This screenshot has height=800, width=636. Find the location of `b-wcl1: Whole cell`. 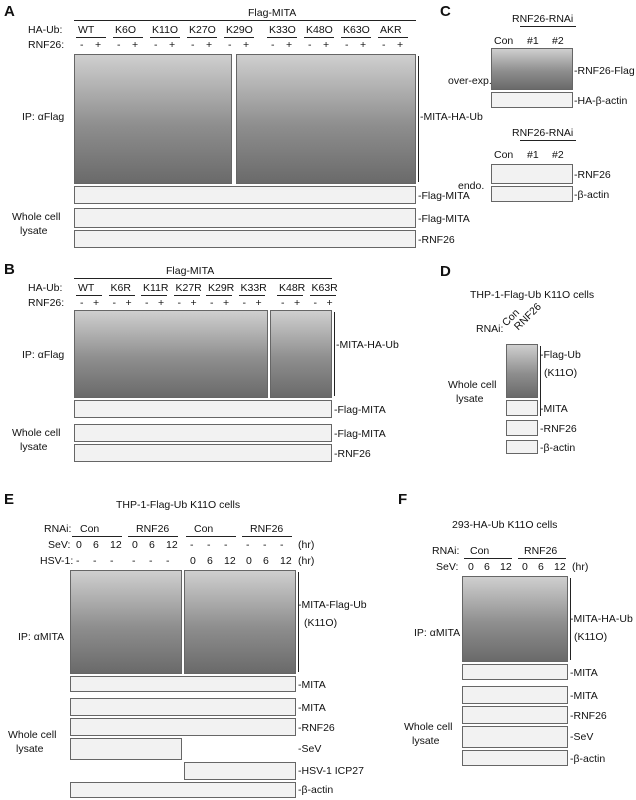

b-wcl1: Whole cell is located at coordinates (36, 433).